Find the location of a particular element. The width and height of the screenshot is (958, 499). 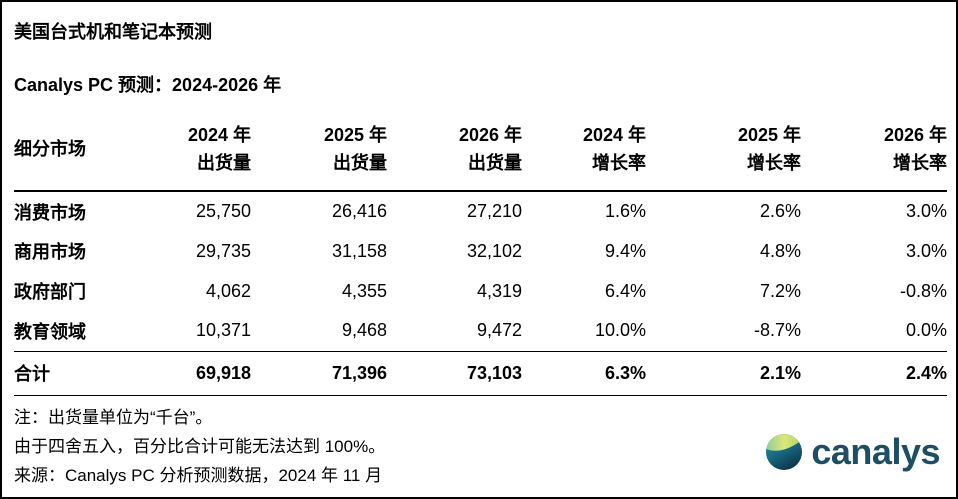

cell-shipments-2025: 9,468 is located at coordinates (364, 330).